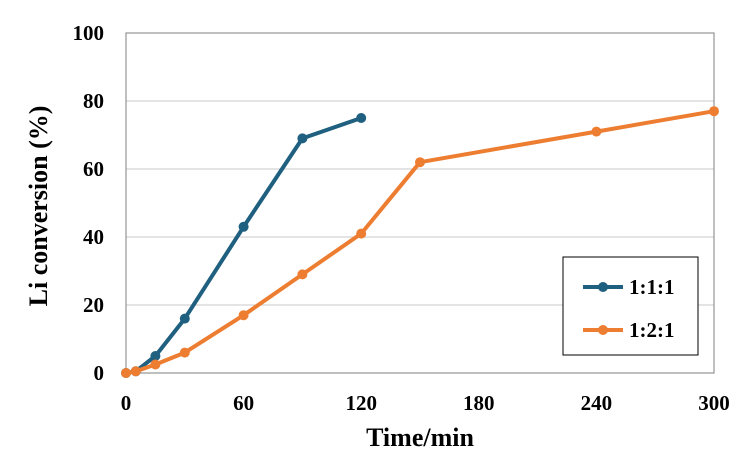 The image size is (751, 464). What do you see at coordinates (38, 206) in the screenshot?
I see `y-axis-title: Li conversion (%)` at bounding box center [38, 206].